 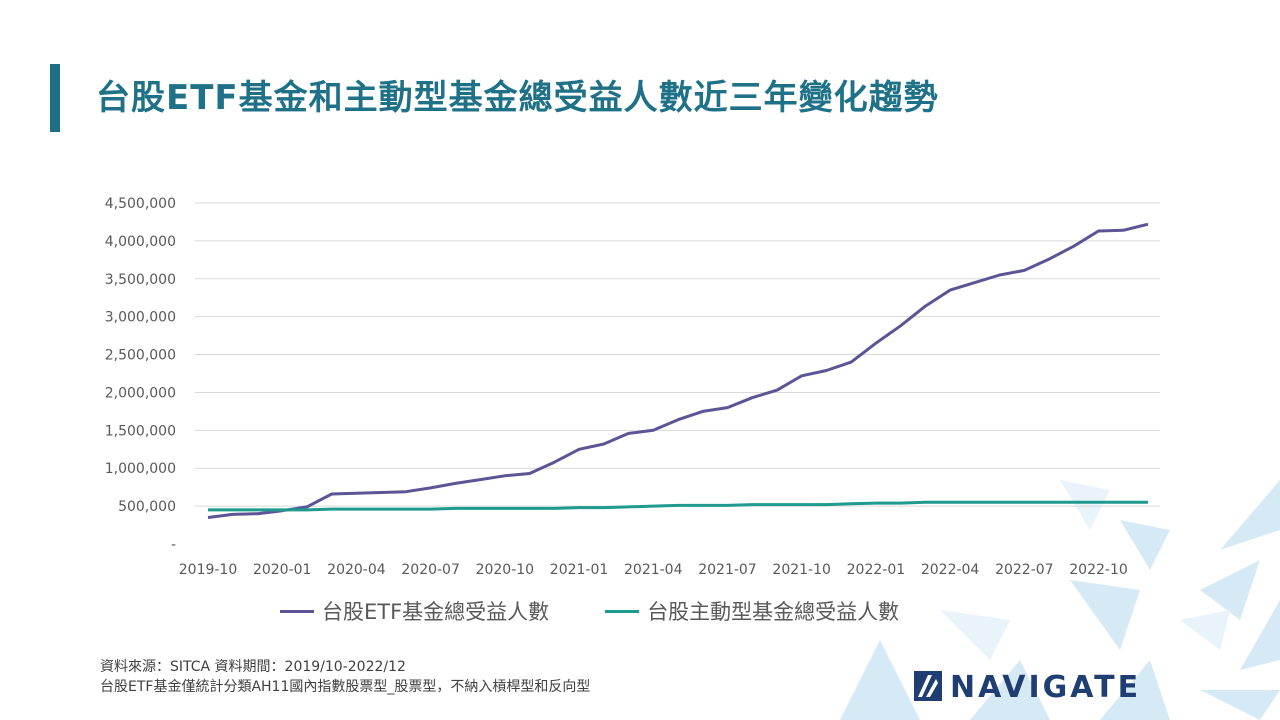 What do you see at coordinates (950, 570) in the screenshot?
I see `x-tick-label: 2022-04` at bounding box center [950, 570].